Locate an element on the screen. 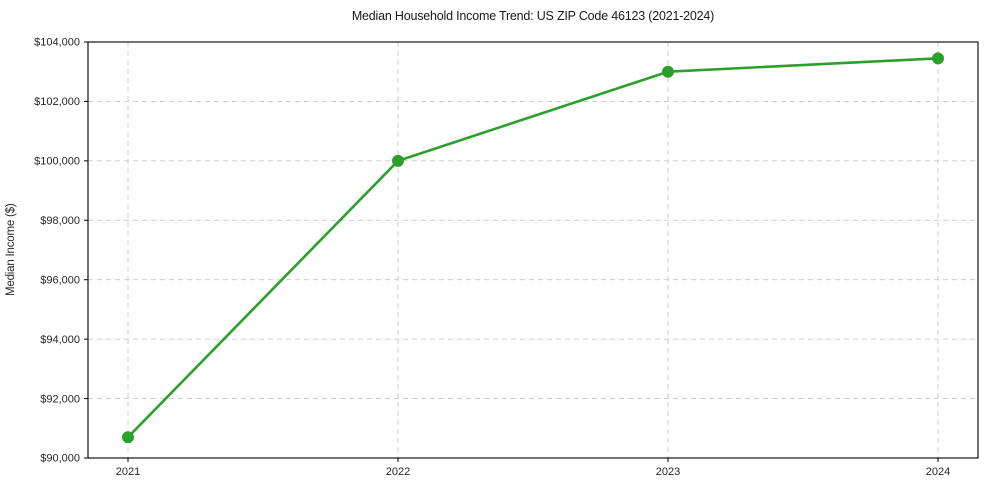 This screenshot has height=490, width=989. x-tick-label: 2021 is located at coordinates (128, 472).